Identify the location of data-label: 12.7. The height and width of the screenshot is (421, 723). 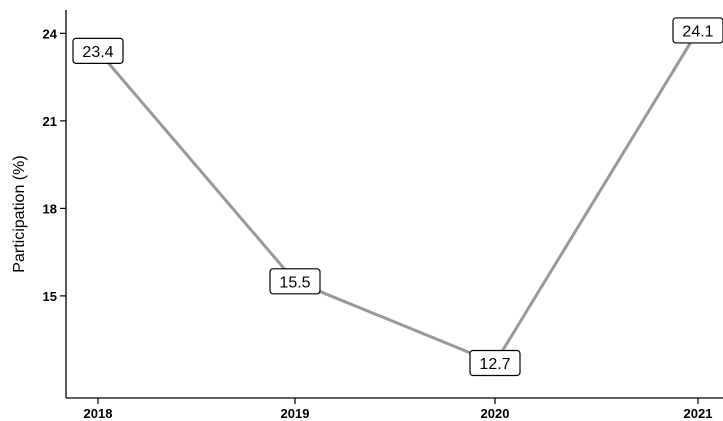
(495, 363).